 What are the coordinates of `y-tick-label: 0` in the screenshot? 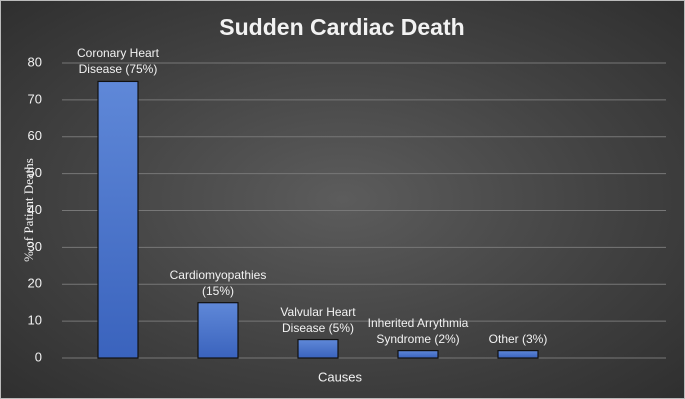 It's located at (38, 356).